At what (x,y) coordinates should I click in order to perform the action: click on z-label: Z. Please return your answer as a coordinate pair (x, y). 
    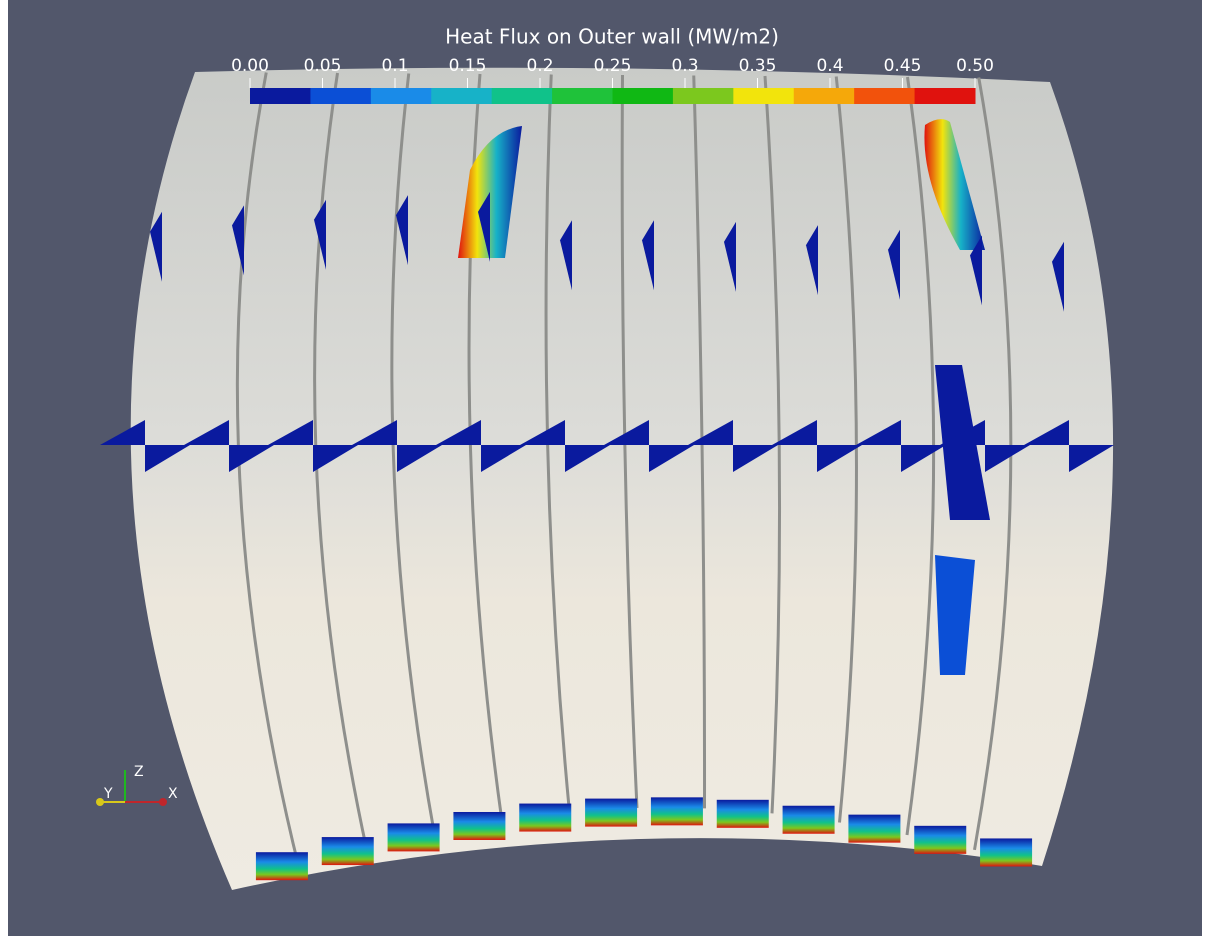
    Looking at the image, I should click on (139, 772).